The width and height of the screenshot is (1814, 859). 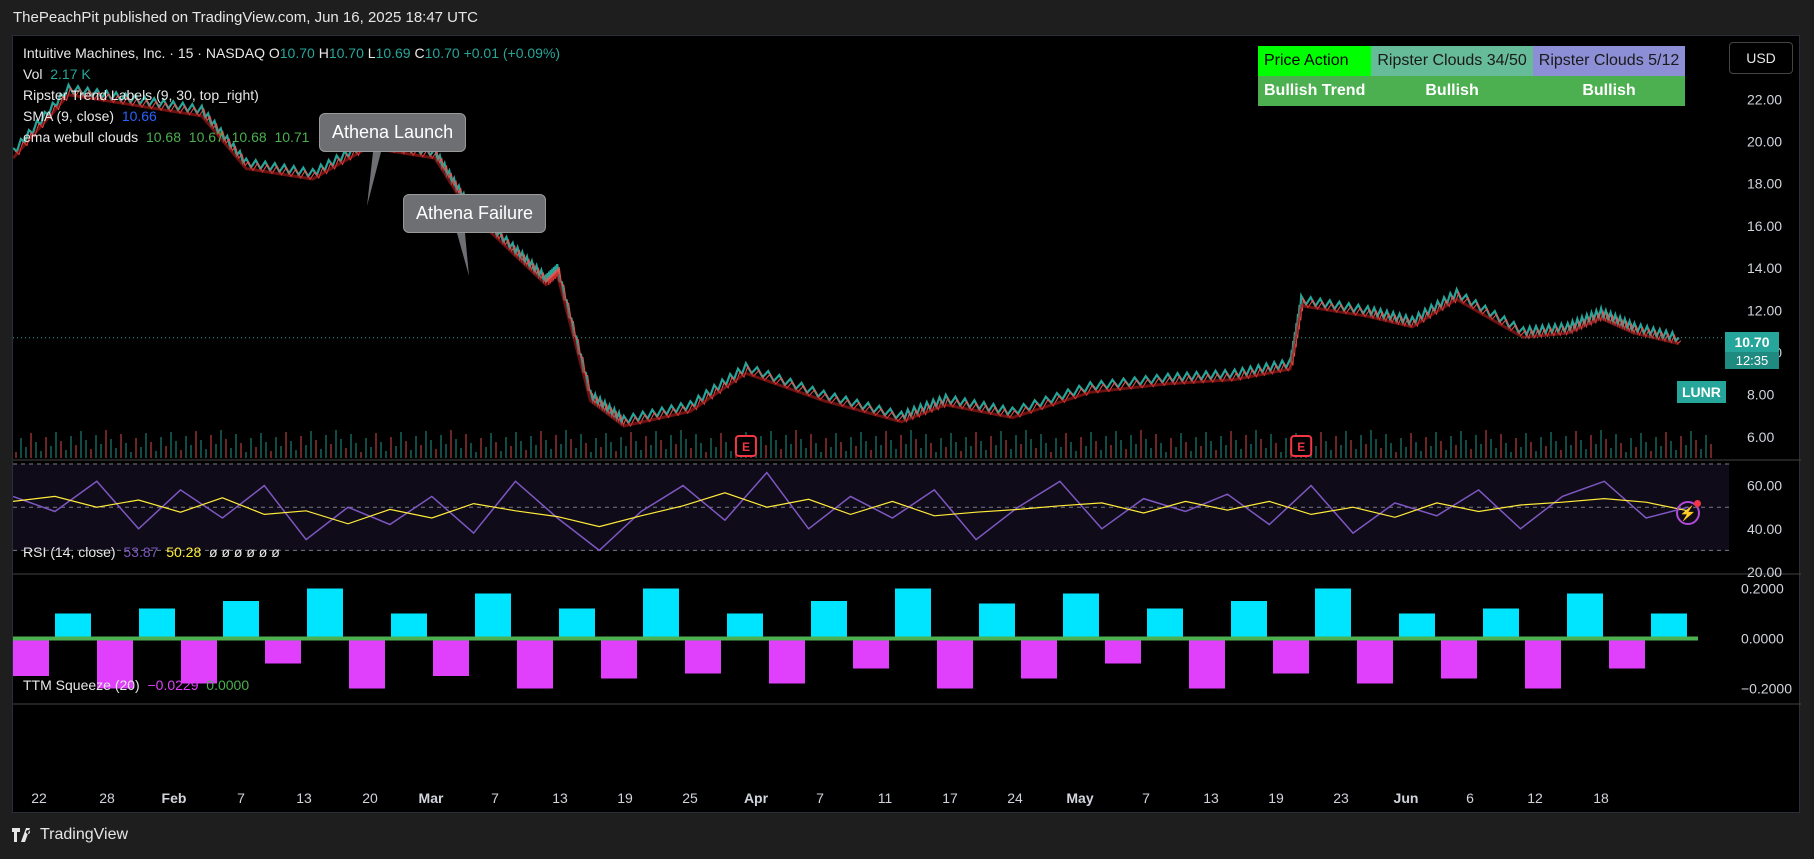 I want to click on annotation-athena-failure: Athena Failure, so click(x=475, y=213).